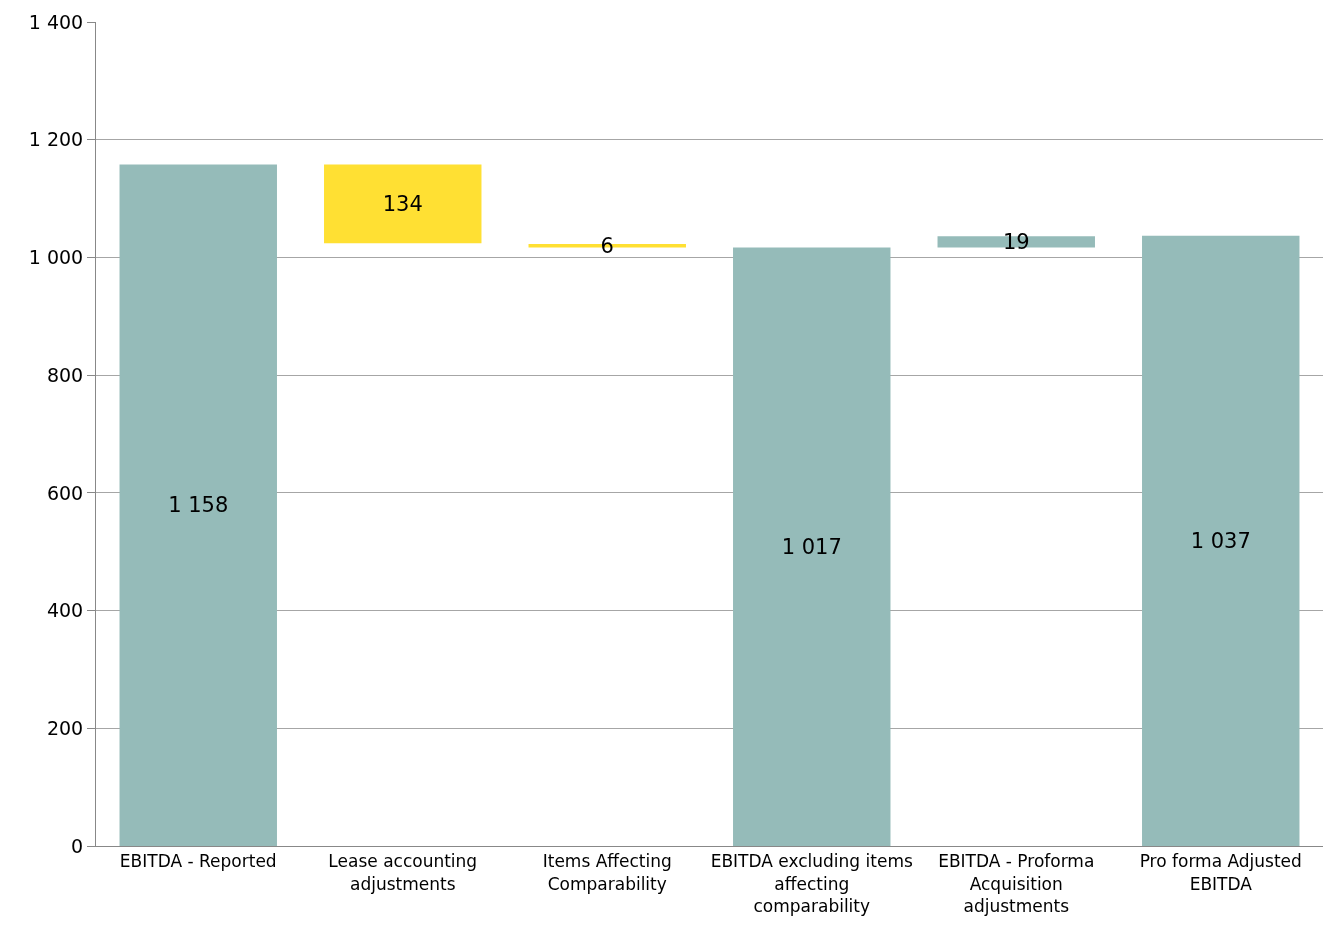 This screenshot has width=1325, height=936. What do you see at coordinates (65, 374) in the screenshot?
I see `y-tick-label: 800` at bounding box center [65, 374].